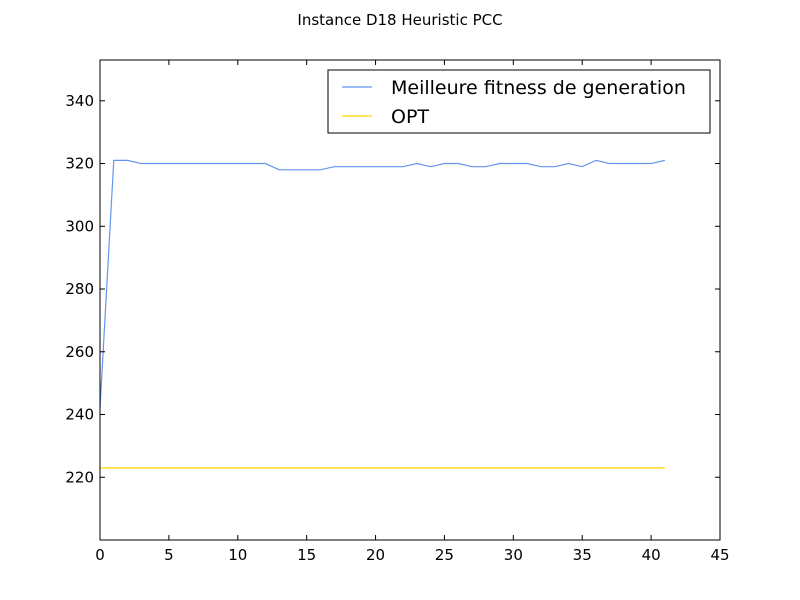 The height and width of the screenshot is (600, 800). I want to click on y-tick-label: 260, so click(79, 352).